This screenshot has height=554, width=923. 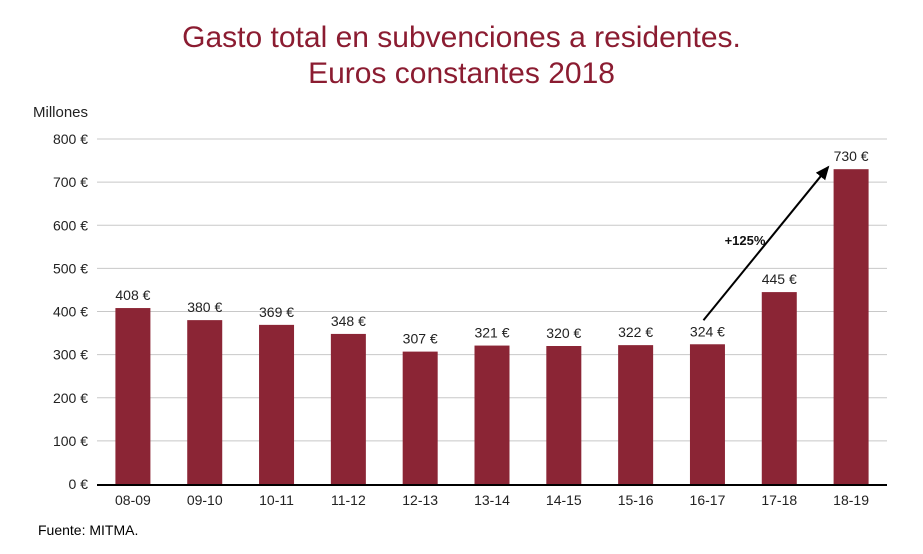 What do you see at coordinates (132, 295) in the screenshot?
I see `data-label: 408 €` at bounding box center [132, 295].